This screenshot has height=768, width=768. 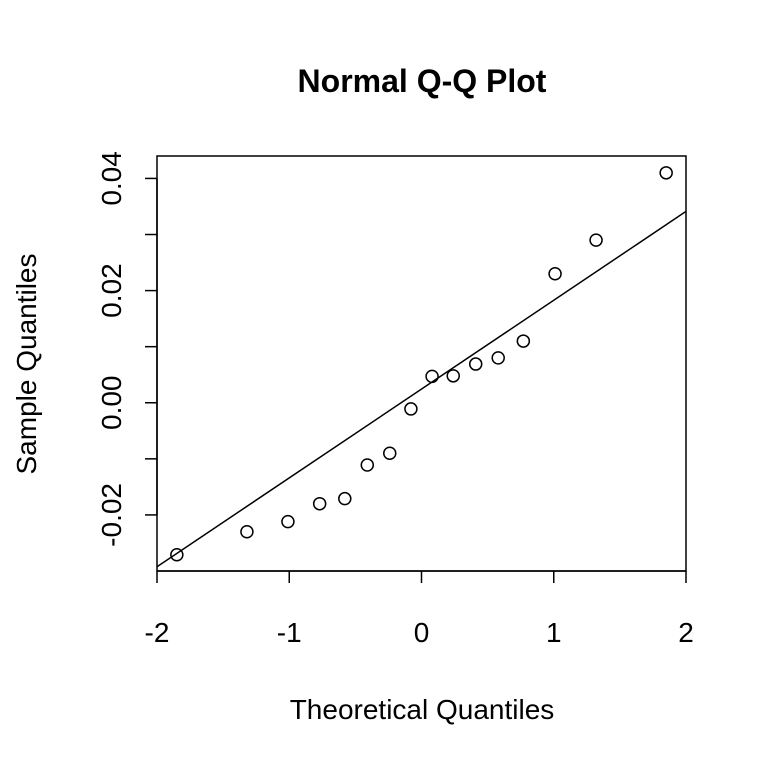 I want to click on x-tick-label: 0, so click(x=422, y=632).